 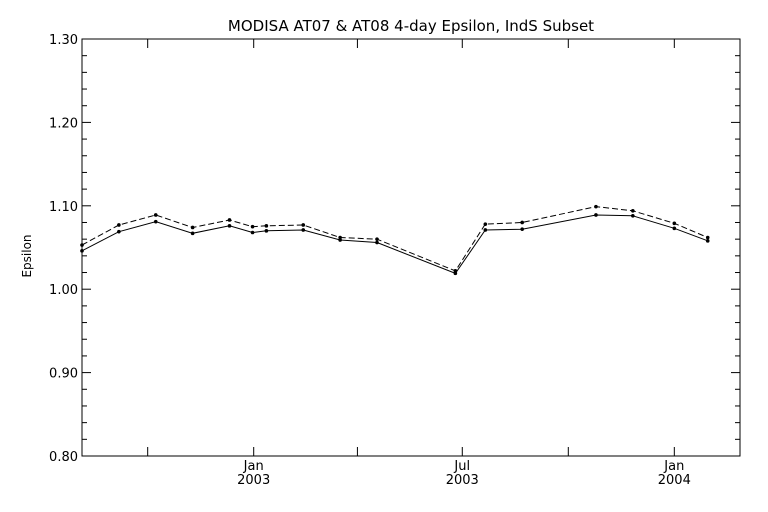 I want to click on y-tick-label: 0.80, so click(x=63, y=457).